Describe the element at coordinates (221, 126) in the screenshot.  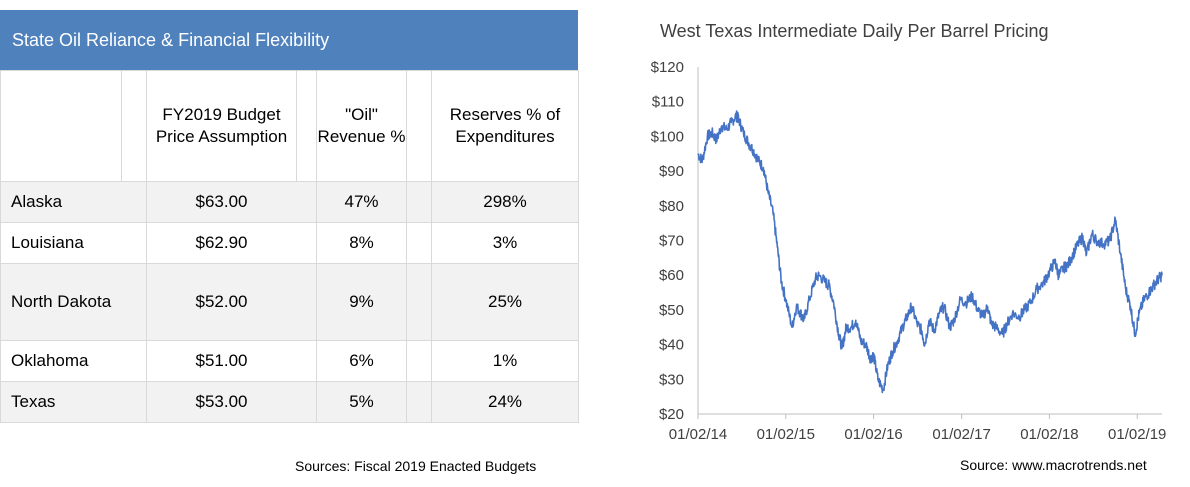
I see `column-header-price: FY2019 Budget Price Assumption` at that location.